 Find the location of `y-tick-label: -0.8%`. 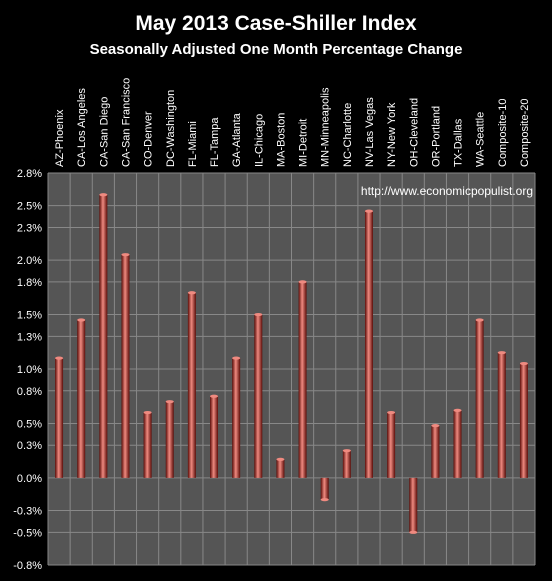

y-tick-label: -0.8% is located at coordinates (27, 566).